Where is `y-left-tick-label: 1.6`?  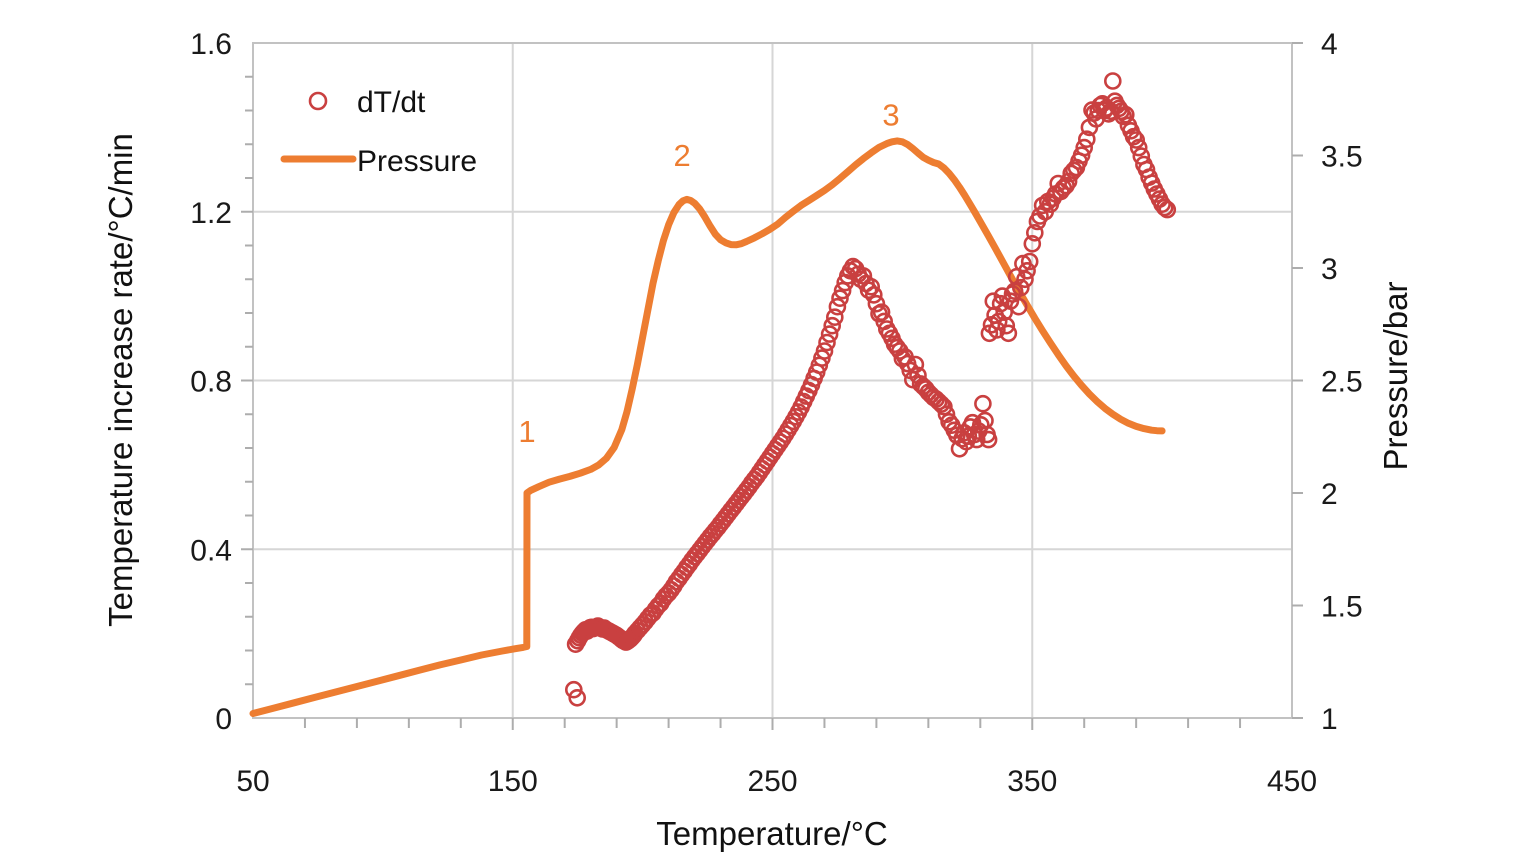 y-left-tick-label: 1.6 is located at coordinates (211, 44).